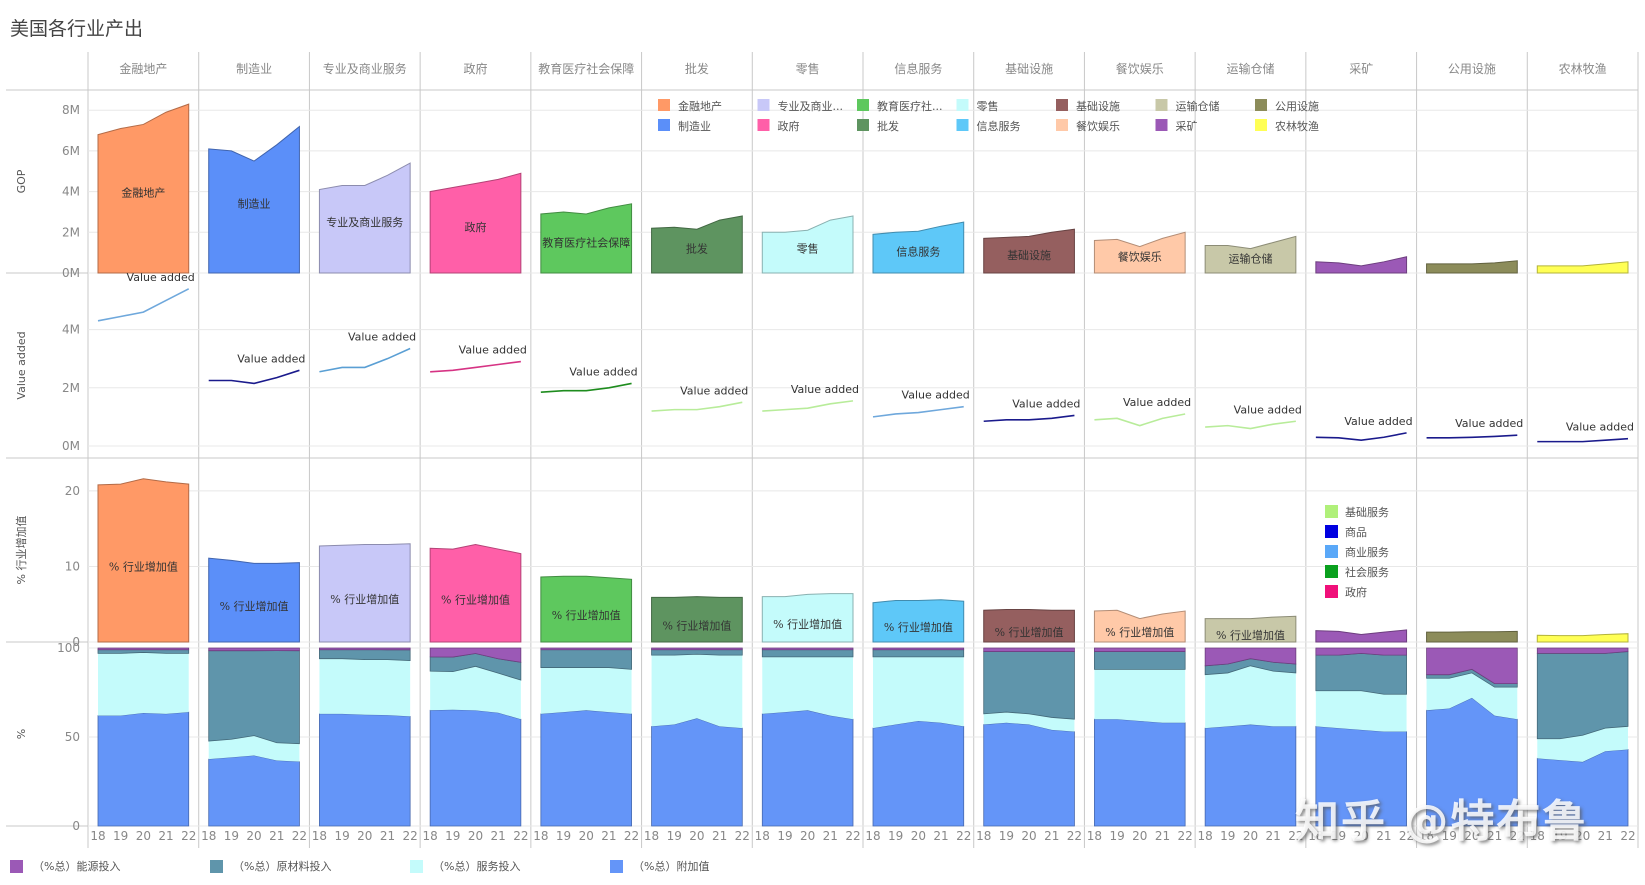 This screenshot has width=1645, height=885. Describe the element at coordinates (1198, 106) in the screenshot. I see `legend-label: 运输仓储` at that location.